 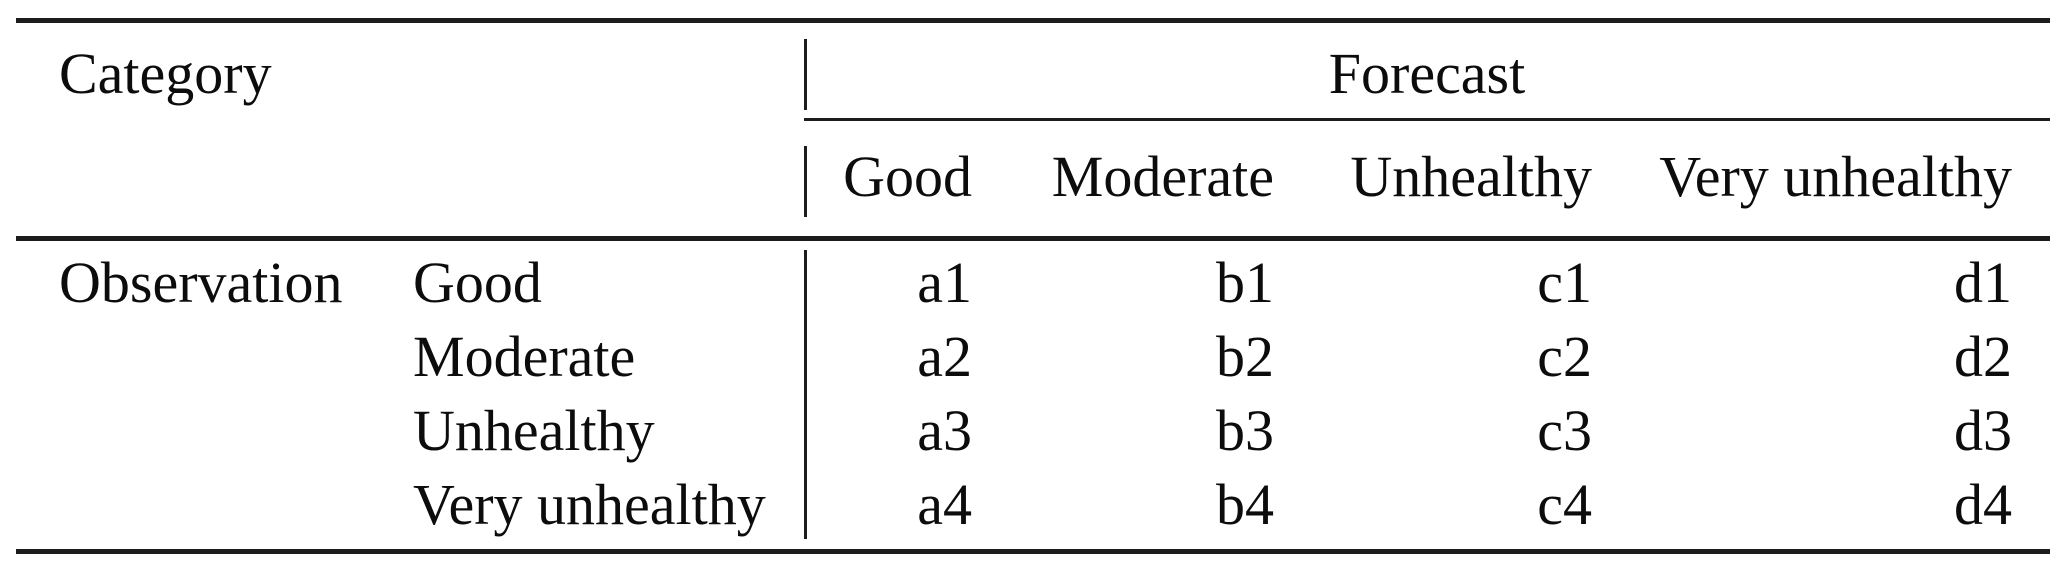 I want to click on forecast-cmid-rule, so click(x=1427, y=119).